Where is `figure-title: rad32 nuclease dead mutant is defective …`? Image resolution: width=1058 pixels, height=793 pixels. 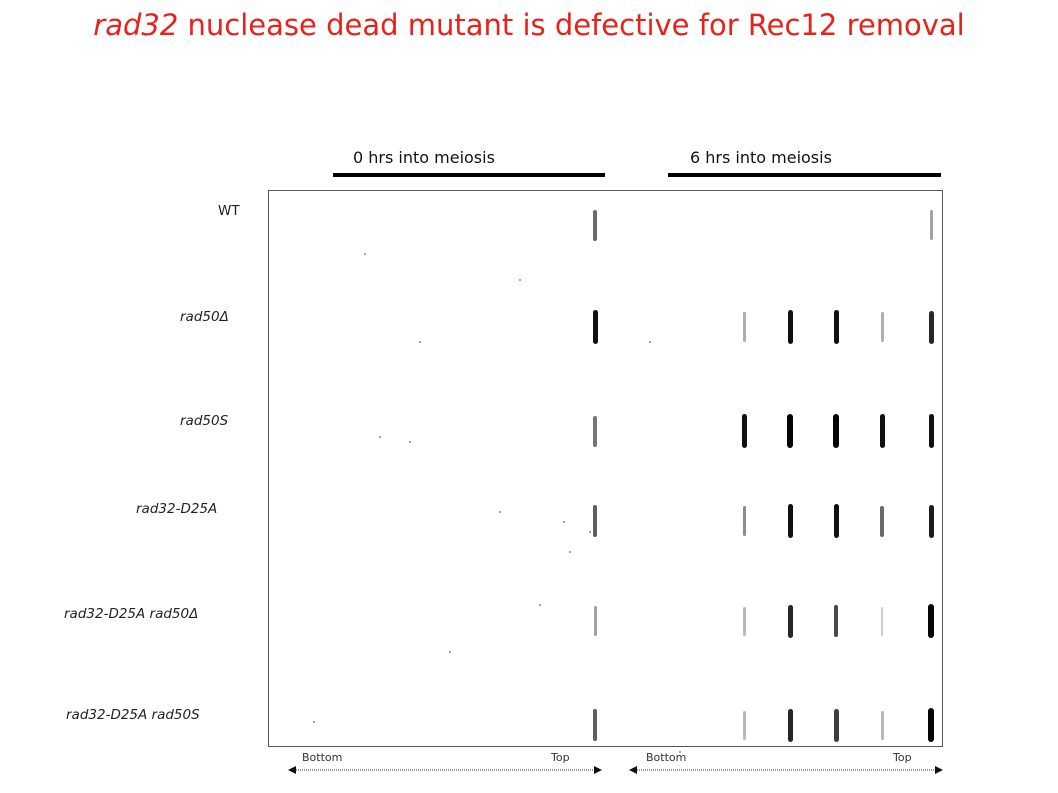 figure-title: rad32 nuclease dead mutant is defective … is located at coordinates (529, 25).